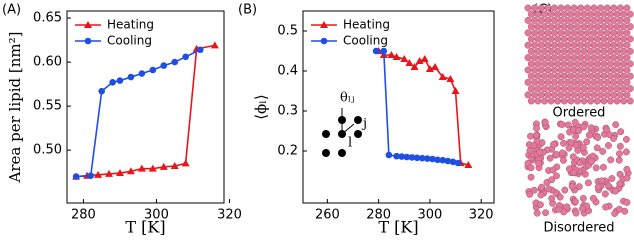  Describe the element at coordinates (138, 113) in the screenshot. I see `data-line` at that location.